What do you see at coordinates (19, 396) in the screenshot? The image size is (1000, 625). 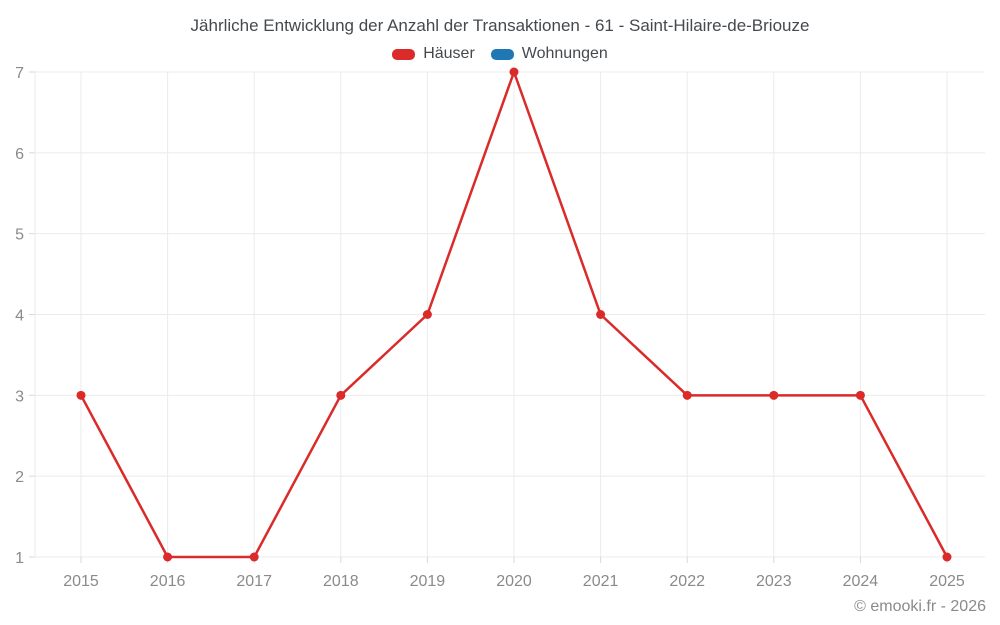 I see `y-axis-label: 3` at bounding box center [19, 396].